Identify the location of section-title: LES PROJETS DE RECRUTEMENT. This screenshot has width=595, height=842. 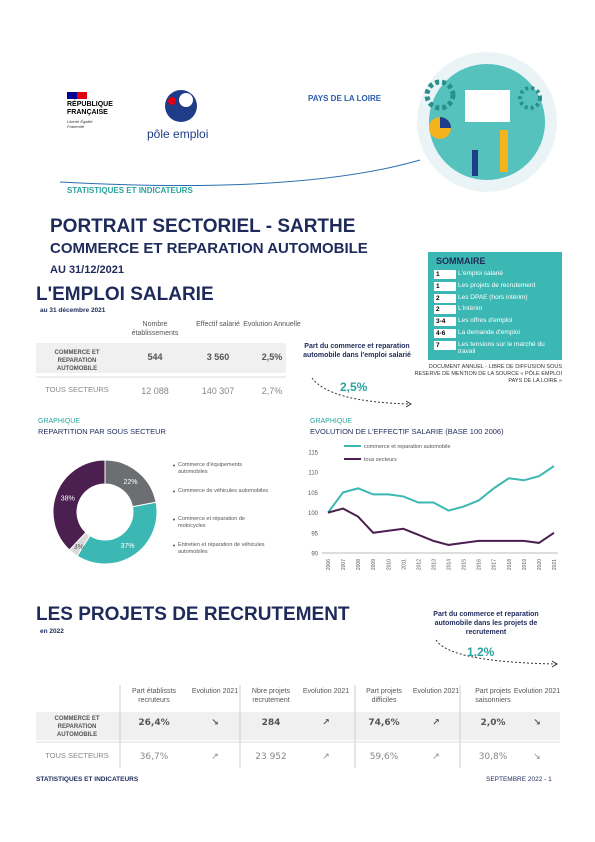
(193, 614).